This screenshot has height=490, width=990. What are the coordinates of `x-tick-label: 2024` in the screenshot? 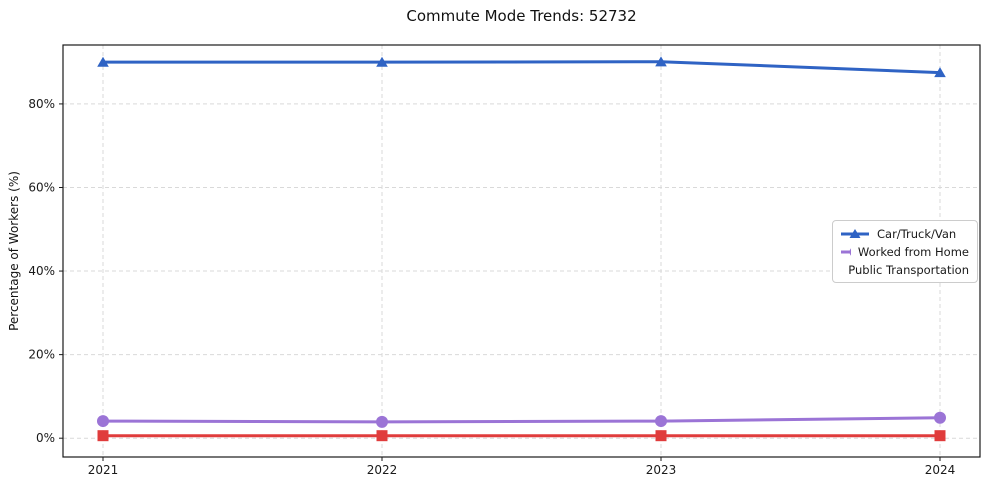 It's located at (940, 470).